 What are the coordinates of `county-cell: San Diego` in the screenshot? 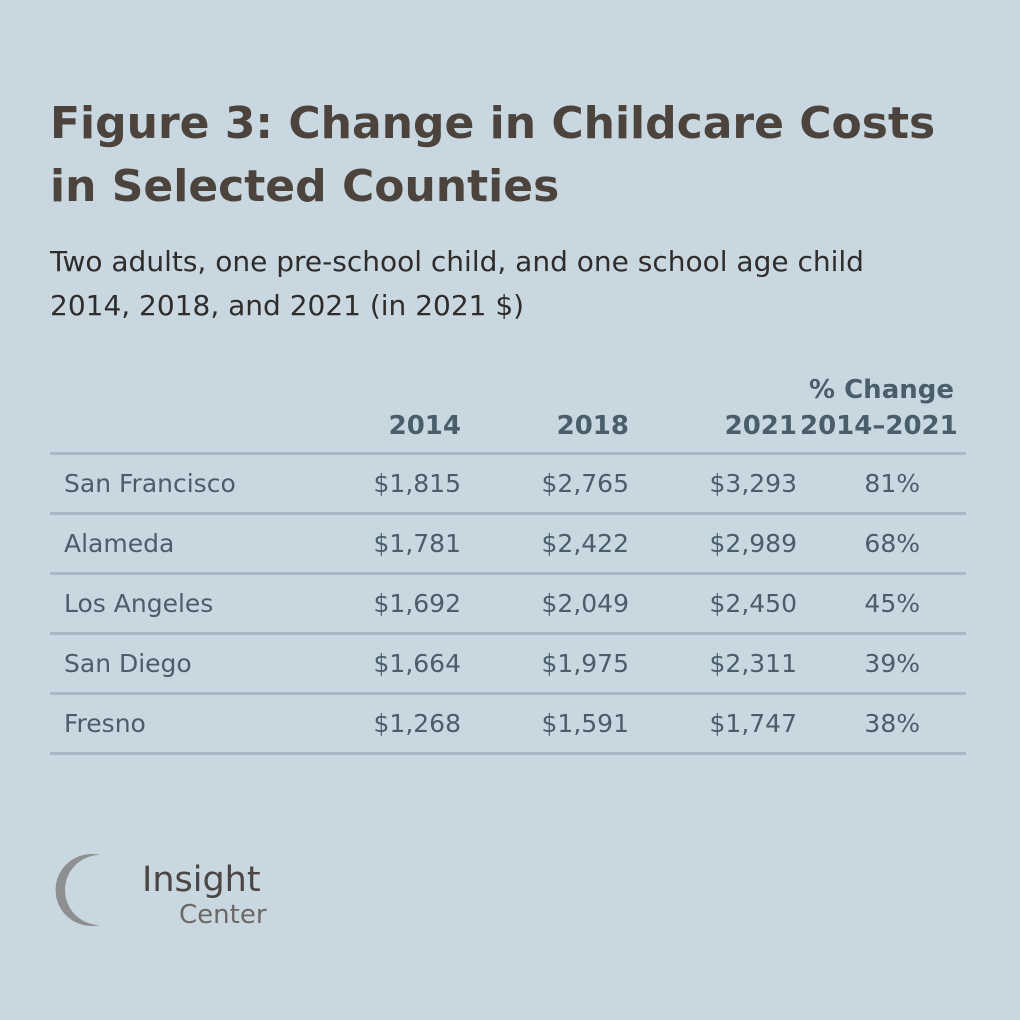 It's located at (173, 664).